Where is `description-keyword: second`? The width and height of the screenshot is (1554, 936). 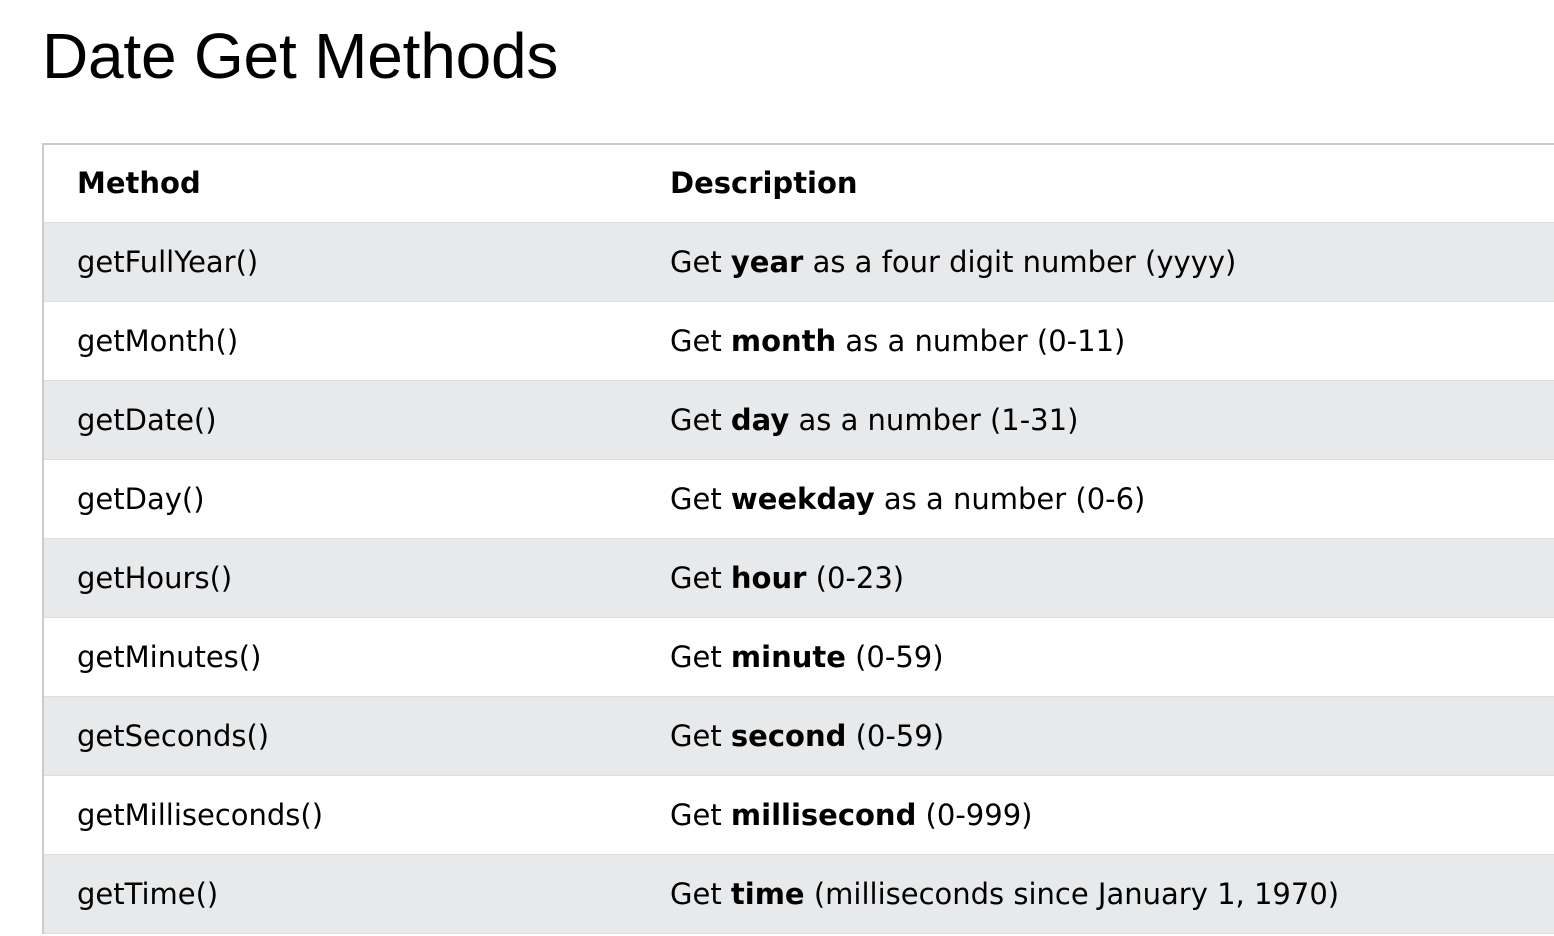 description-keyword: second is located at coordinates (788, 735).